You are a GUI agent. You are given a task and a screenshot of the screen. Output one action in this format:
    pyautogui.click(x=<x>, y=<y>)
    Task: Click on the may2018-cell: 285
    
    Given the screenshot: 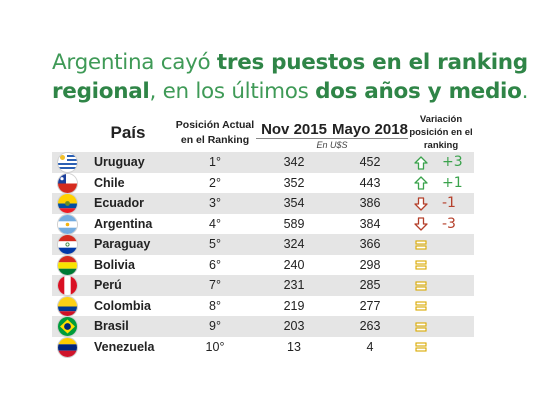 What is the action you would take?
    pyautogui.click(x=370, y=285)
    